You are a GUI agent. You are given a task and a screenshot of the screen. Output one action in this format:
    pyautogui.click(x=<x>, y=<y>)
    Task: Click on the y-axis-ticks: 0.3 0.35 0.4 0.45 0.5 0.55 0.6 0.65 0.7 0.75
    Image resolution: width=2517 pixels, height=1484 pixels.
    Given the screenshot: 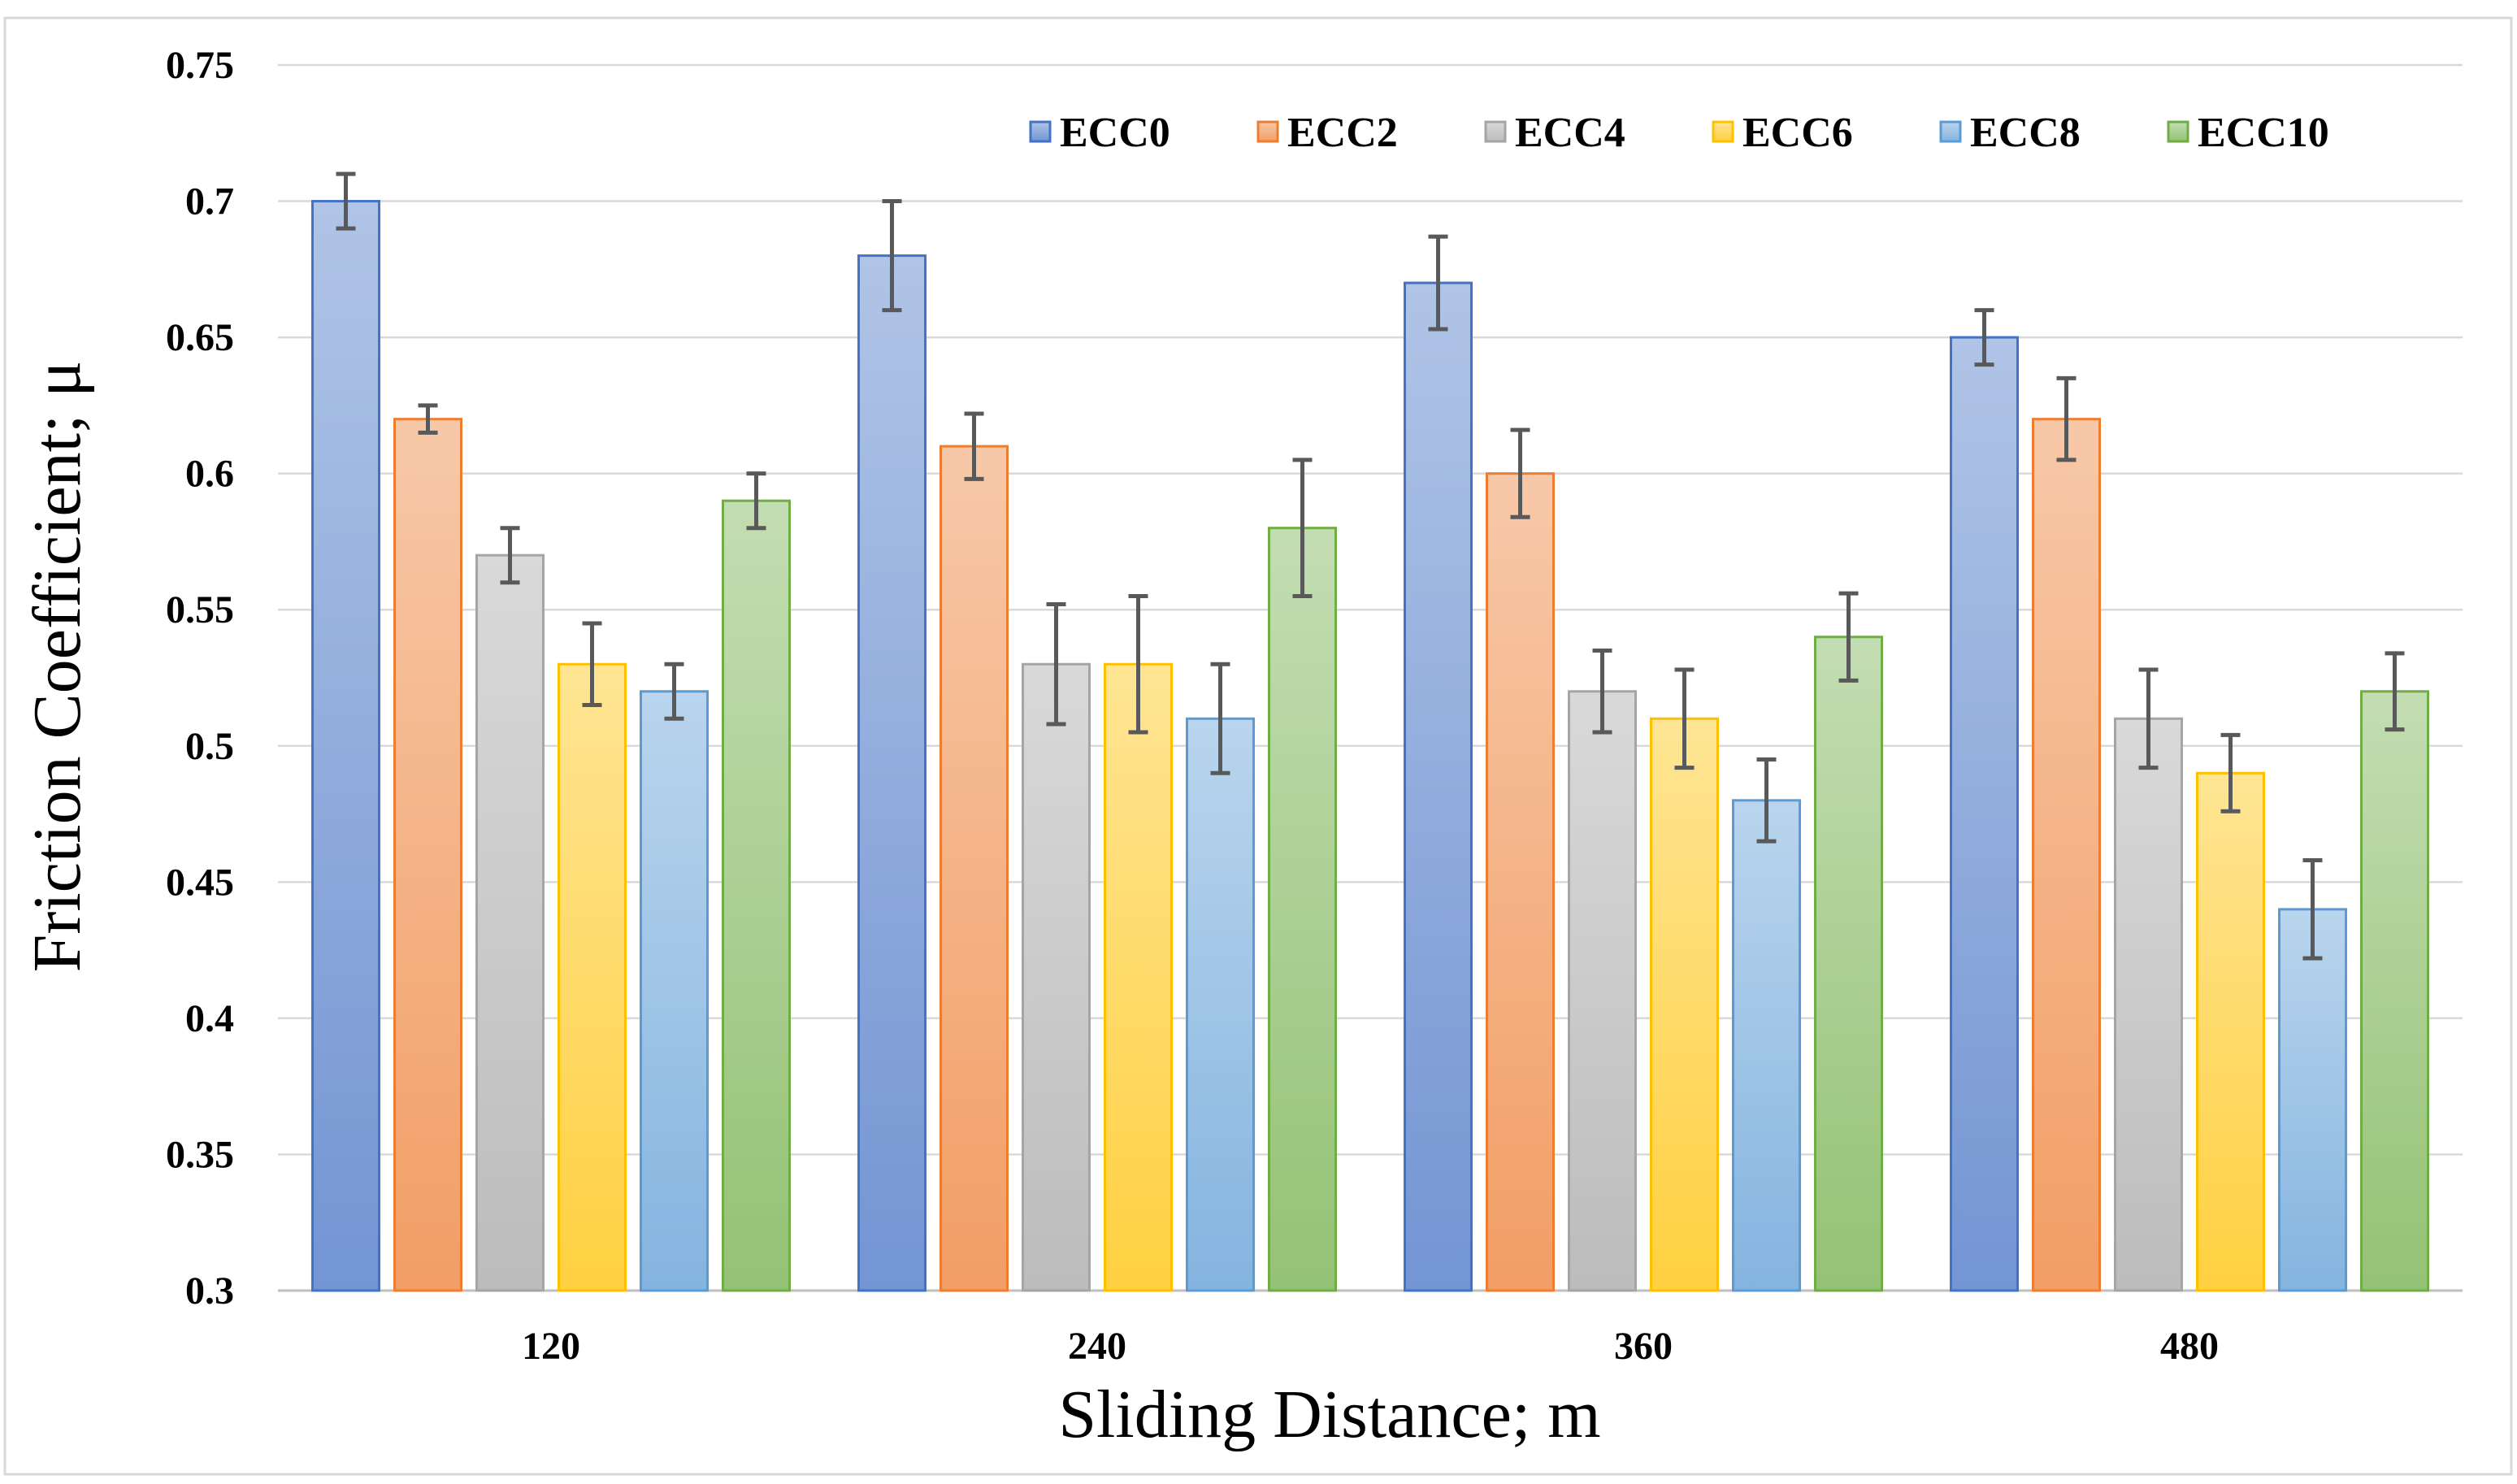 What is the action you would take?
    pyautogui.click(x=200, y=678)
    